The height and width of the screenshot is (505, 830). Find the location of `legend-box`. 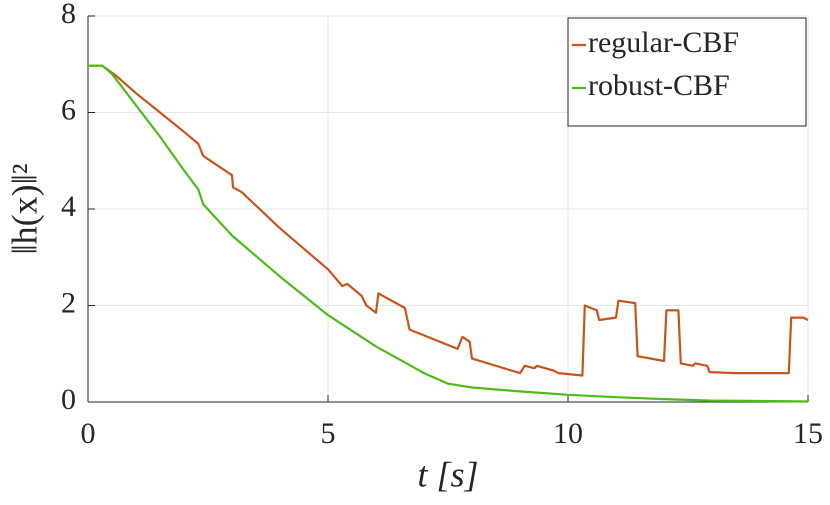

legend-box is located at coordinates (687, 72).